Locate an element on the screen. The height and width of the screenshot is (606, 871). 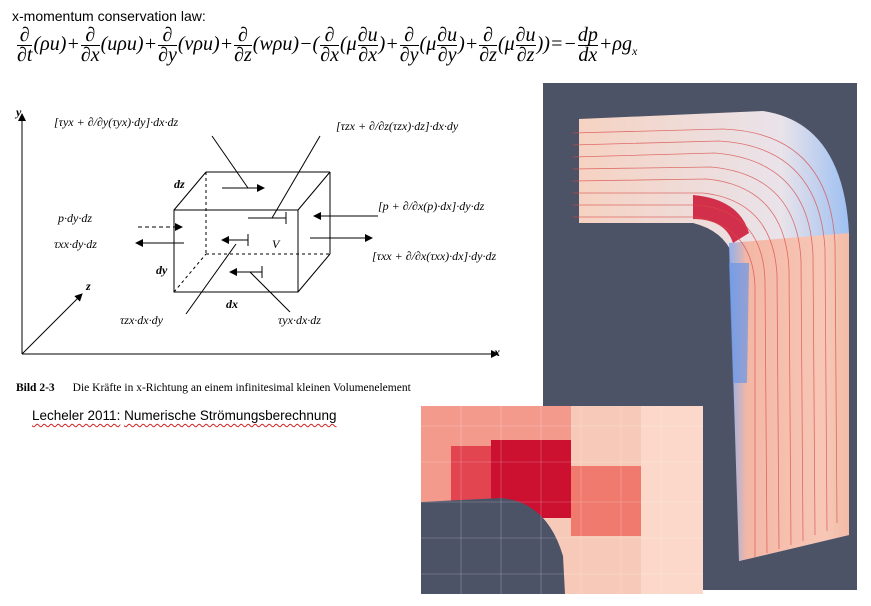
heading: x-momentum conservation law: is located at coordinates (109, 16).